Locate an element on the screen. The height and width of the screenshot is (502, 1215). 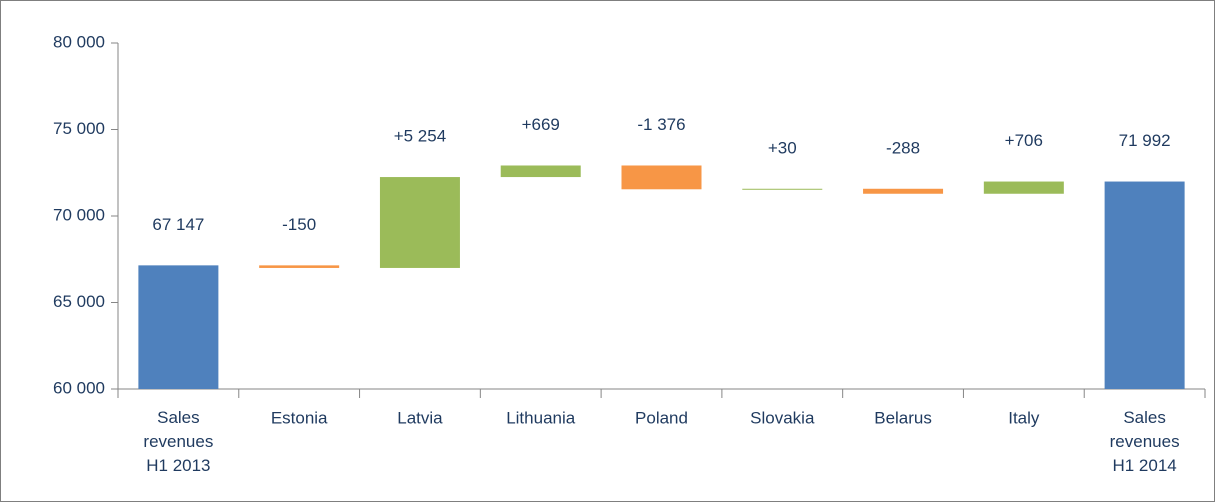
y-tick-label: 75 000 is located at coordinates (79, 128).